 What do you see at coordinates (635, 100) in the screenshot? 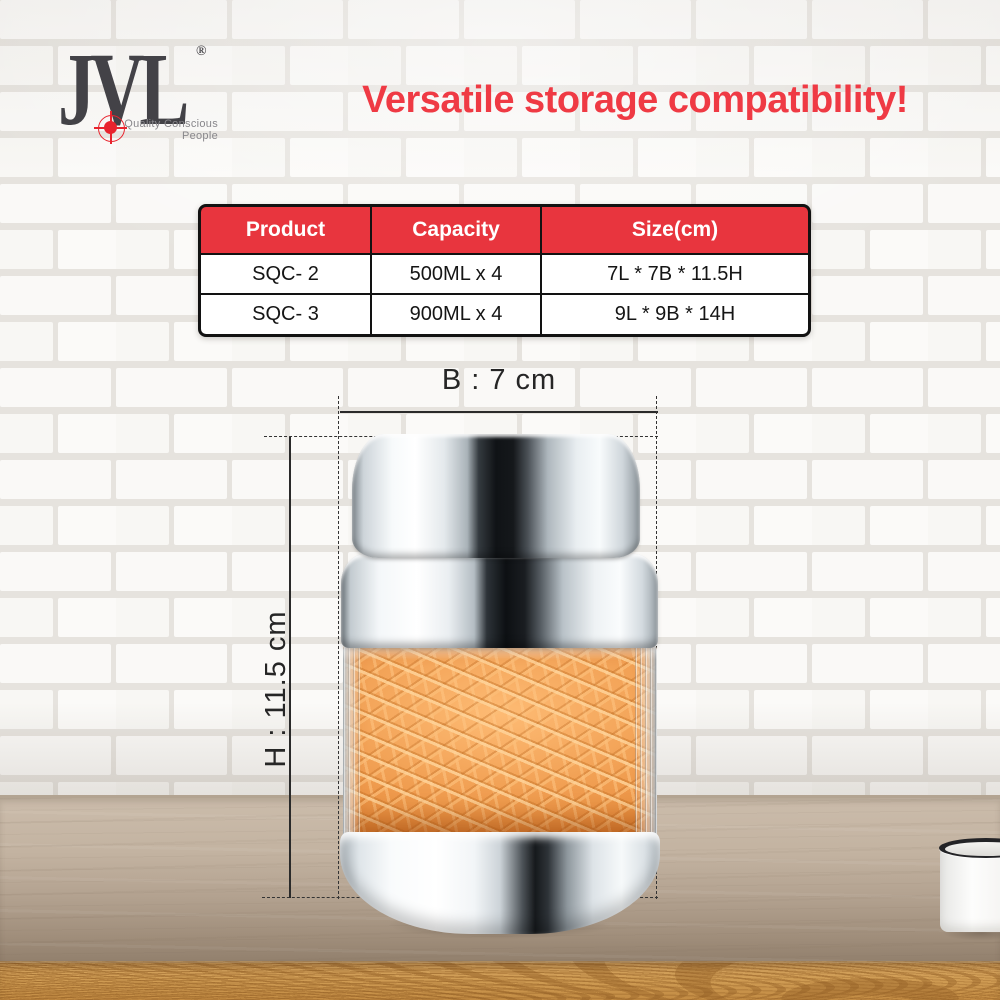
I see `page-title: Versatile storage compatibility!` at bounding box center [635, 100].